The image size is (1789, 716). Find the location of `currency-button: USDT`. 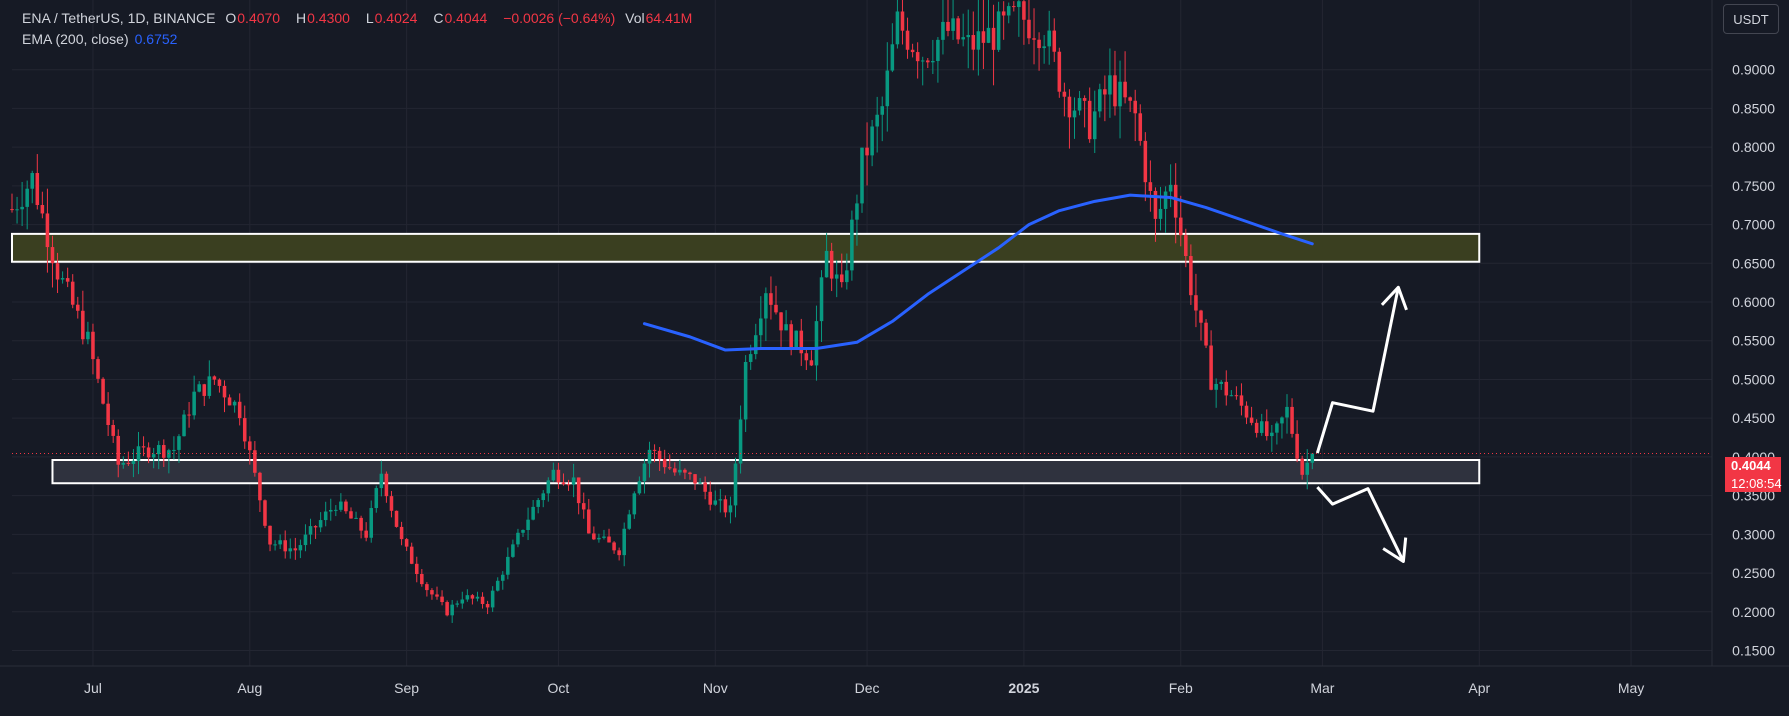

currency-button: USDT is located at coordinates (1751, 19).